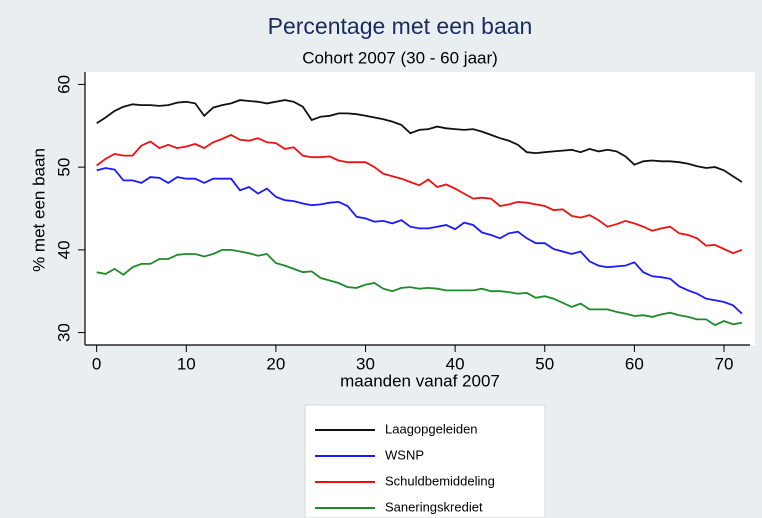  What do you see at coordinates (724, 363) in the screenshot?
I see `x-tick-label: 70` at bounding box center [724, 363].